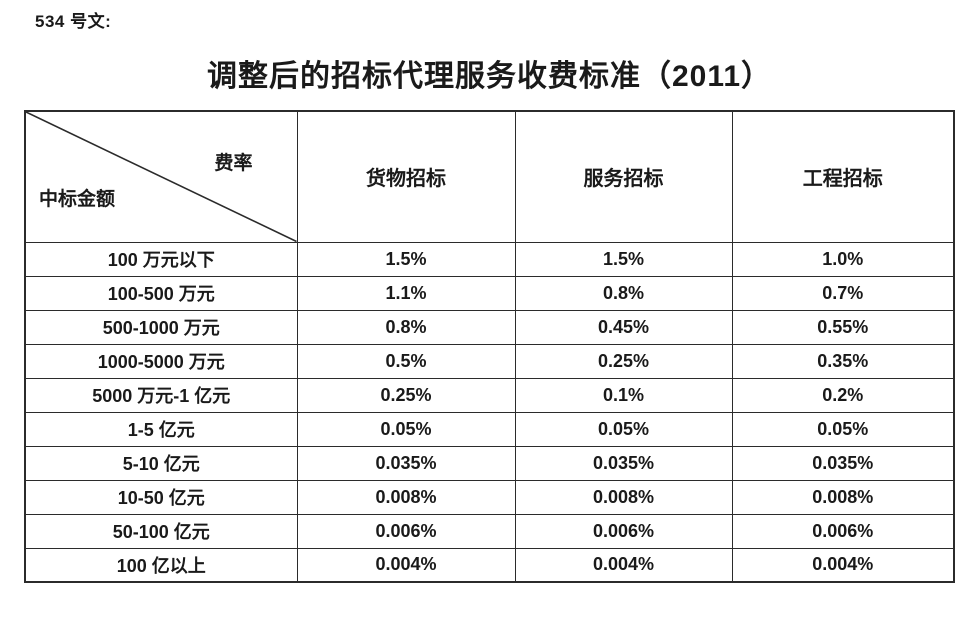 The height and width of the screenshot is (629, 979). I want to click on fee-cell: 0.55%, so click(843, 327).